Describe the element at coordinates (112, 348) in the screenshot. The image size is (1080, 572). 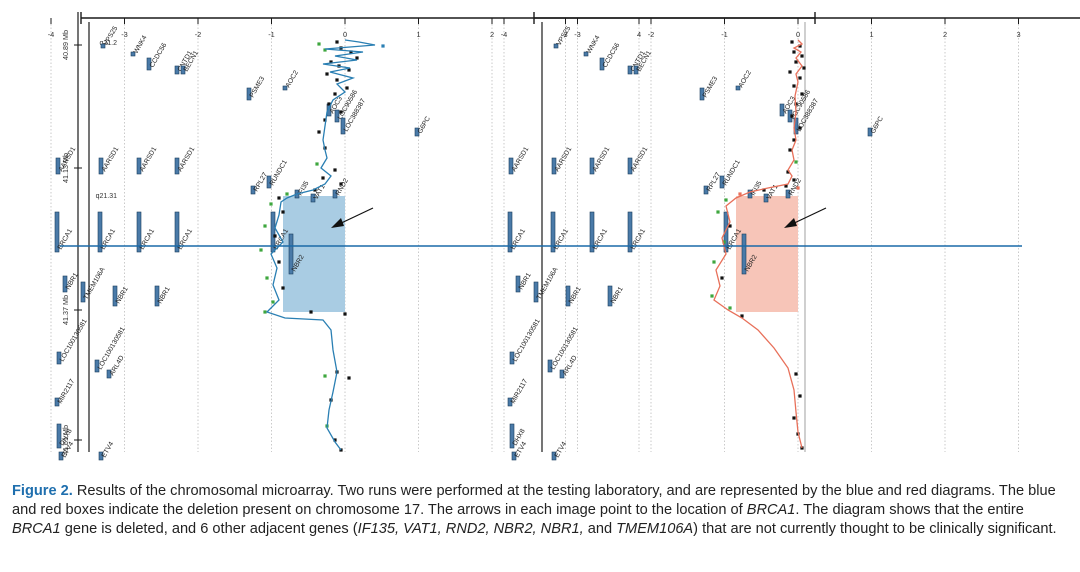
I see `gene-label: LOC100130581` at that location.